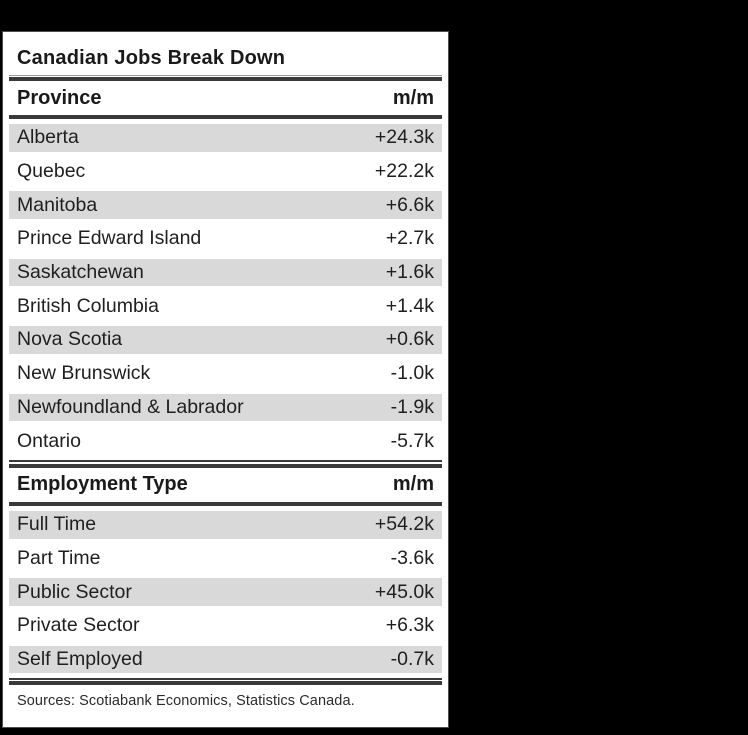 This screenshot has height=735, width=748. What do you see at coordinates (225, 659) in the screenshot?
I see `table-row: Self Employed -0.7k` at bounding box center [225, 659].